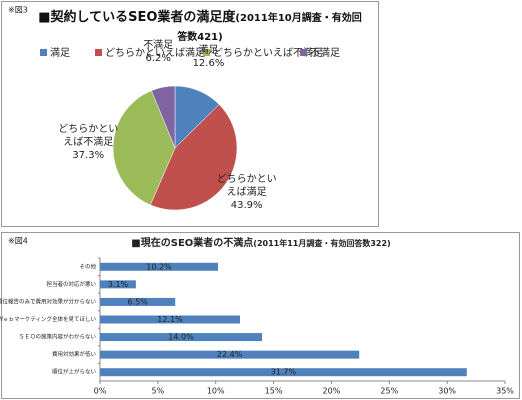 Image resolution: width=522 pixels, height=400 pixels. What do you see at coordinates (88, 156) in the screenshot?
I see `slice-value: 37.3%` at bounding box center [88, 156].